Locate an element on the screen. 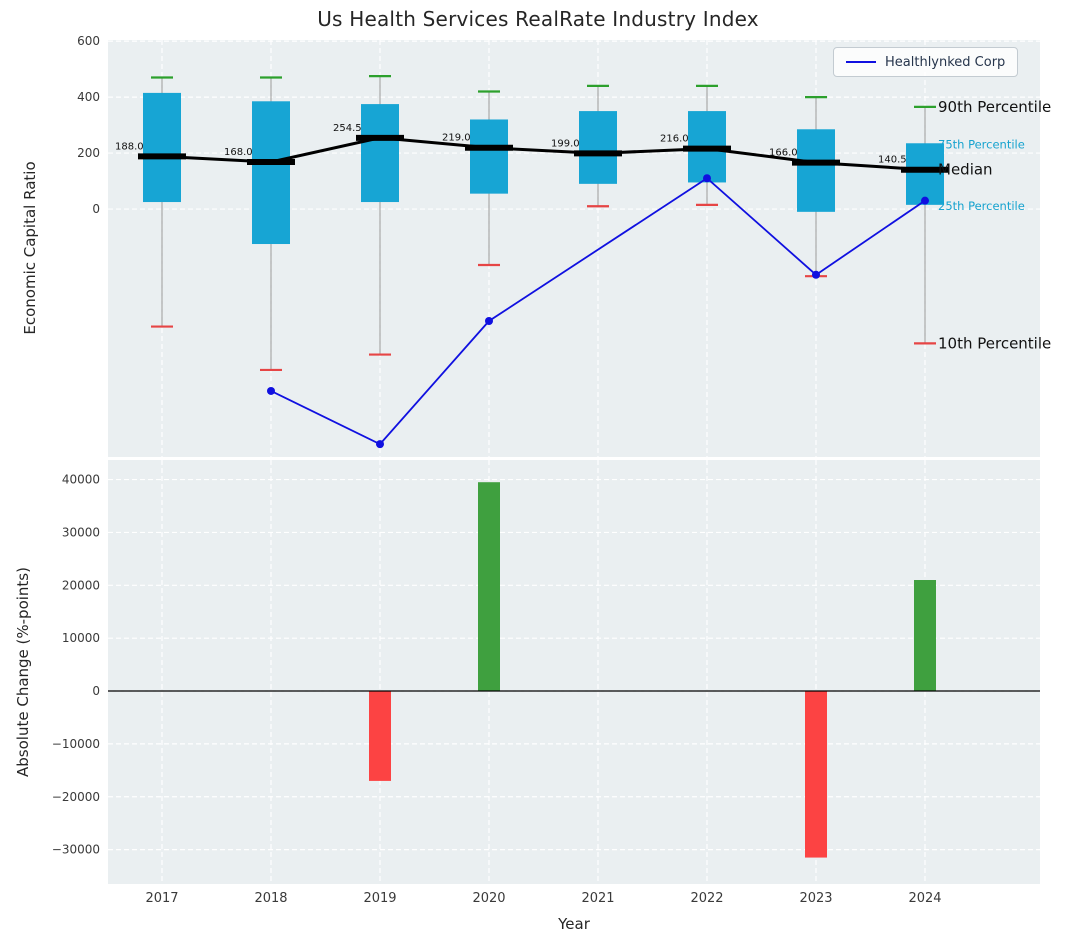 The width and height of the screenshot is (1076, 942). y-tick-label: 30000 is located at coordinates (81, 532).